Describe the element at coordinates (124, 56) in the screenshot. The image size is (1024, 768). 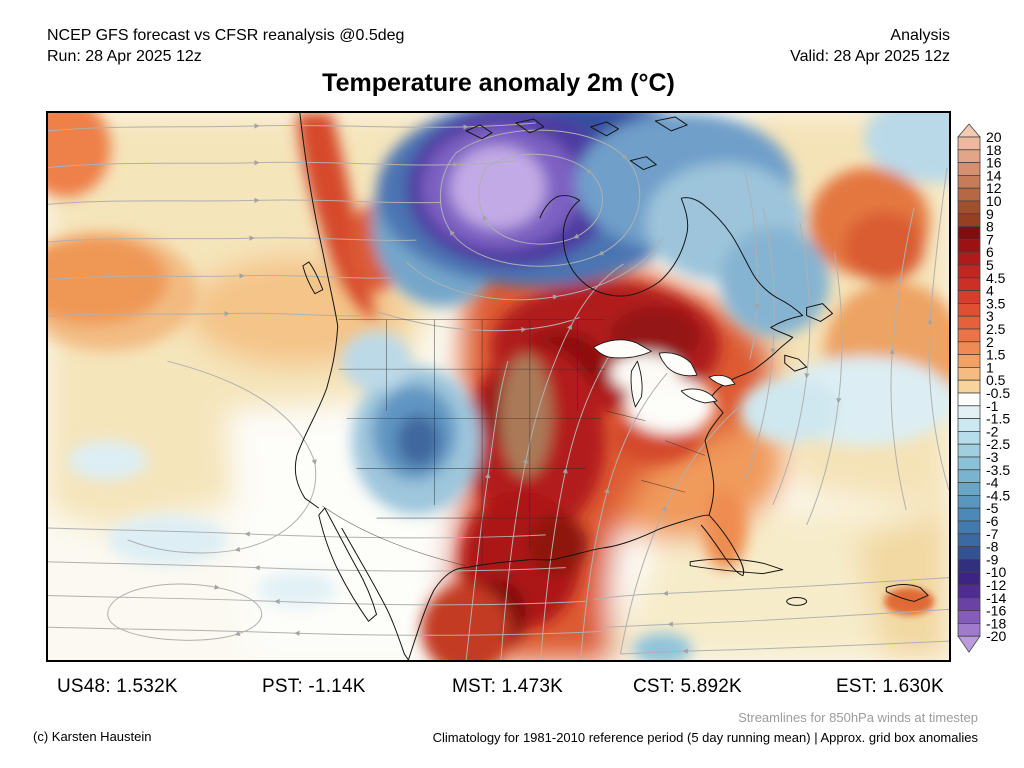
I see `run-line: Run: 28 Apr 2025 12z` at that location.